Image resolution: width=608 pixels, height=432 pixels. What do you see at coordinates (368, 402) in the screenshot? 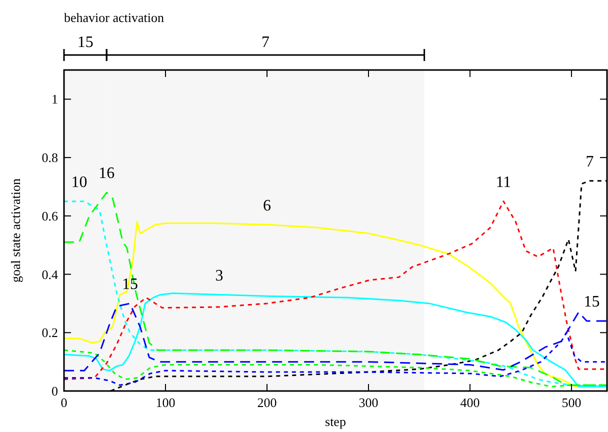
I see `x-tick-label: 300` at bounding box center [368, 402].